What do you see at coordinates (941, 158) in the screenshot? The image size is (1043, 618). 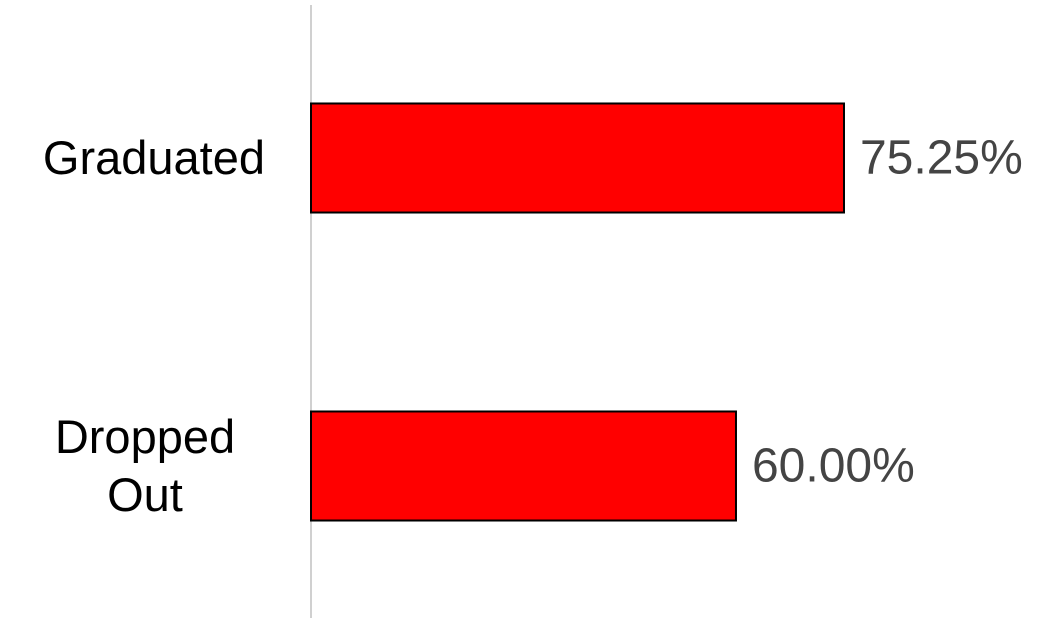 I see `value-label: 75.25%` at bounding box center [941, 158].